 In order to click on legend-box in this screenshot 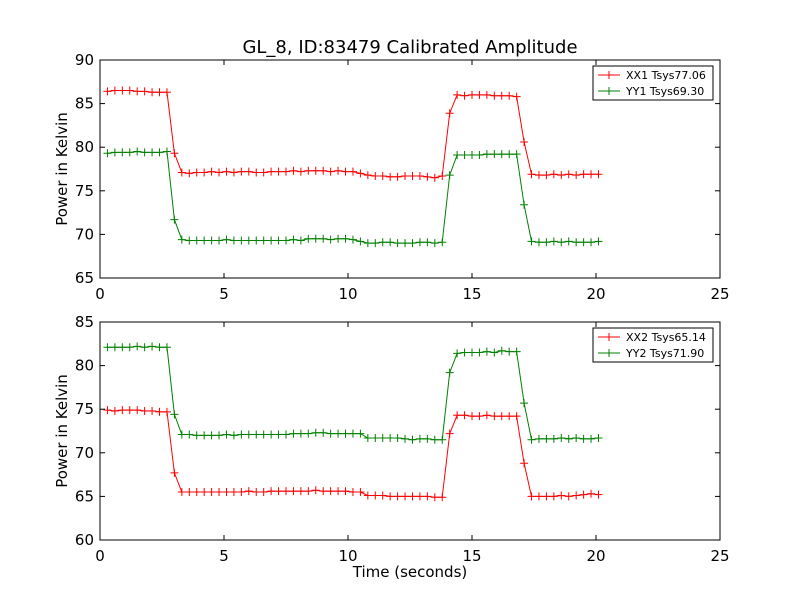, I will do `click(653, 83)`.